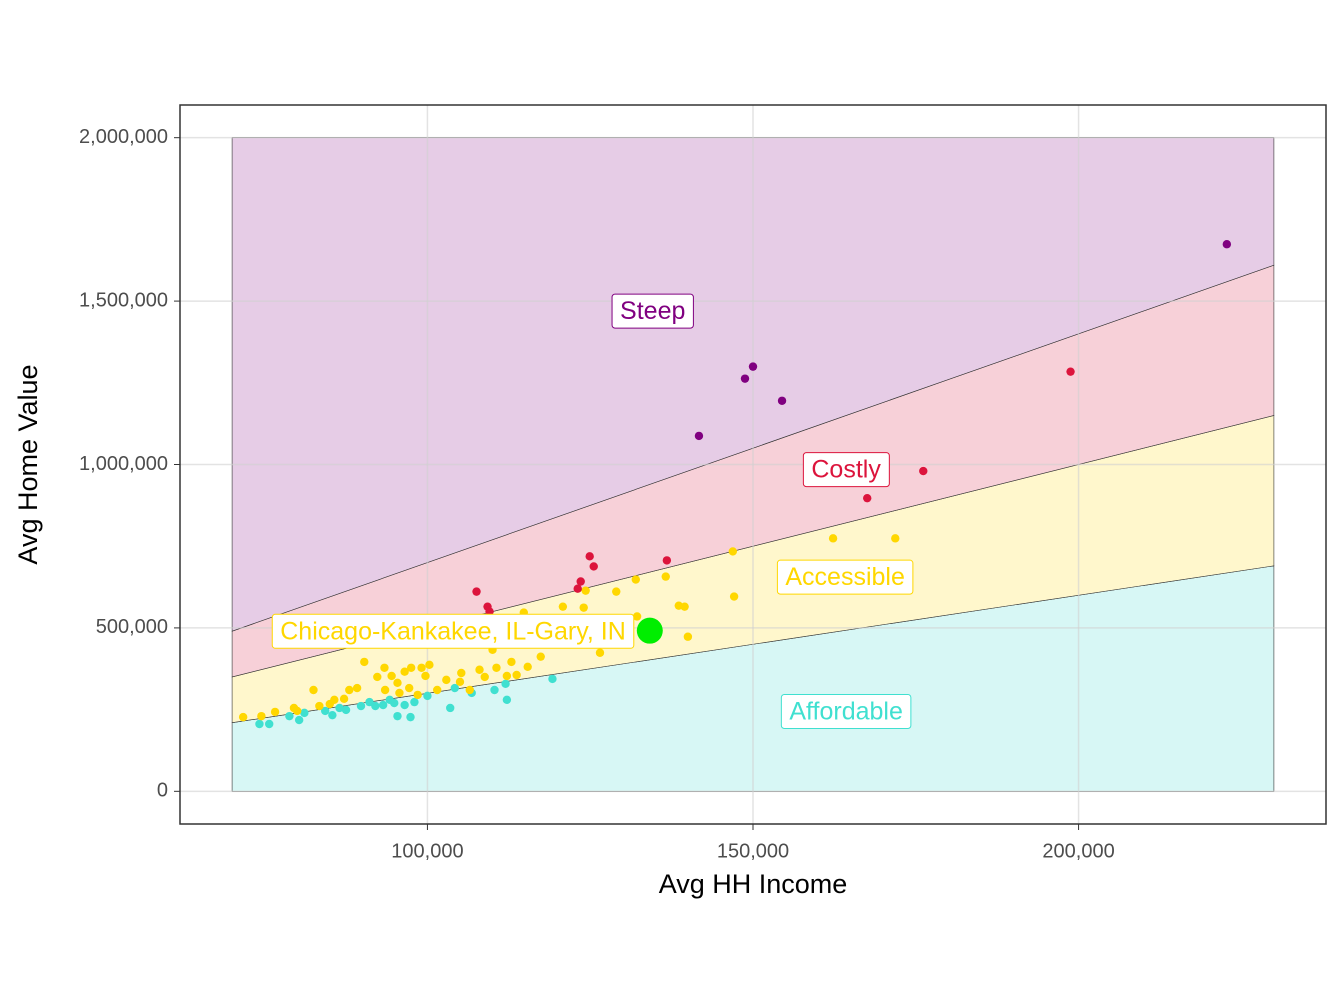 The image size is (1344, 1008). Describe the element at coordinates (123, 300) in the screenshot. I see `y-tick-label: 1,500,000` at that location.